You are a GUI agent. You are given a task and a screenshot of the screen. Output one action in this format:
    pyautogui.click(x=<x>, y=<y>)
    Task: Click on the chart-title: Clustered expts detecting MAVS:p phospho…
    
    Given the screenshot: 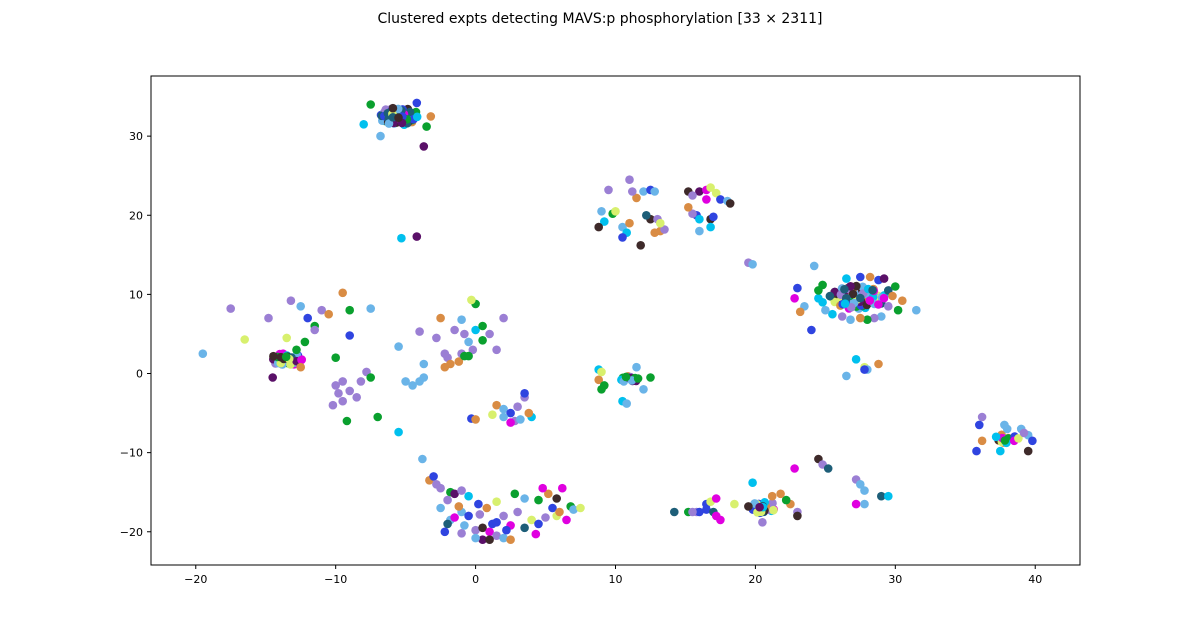 What is the action you would take?
    pyautogui.click(x=600, y=19)
    